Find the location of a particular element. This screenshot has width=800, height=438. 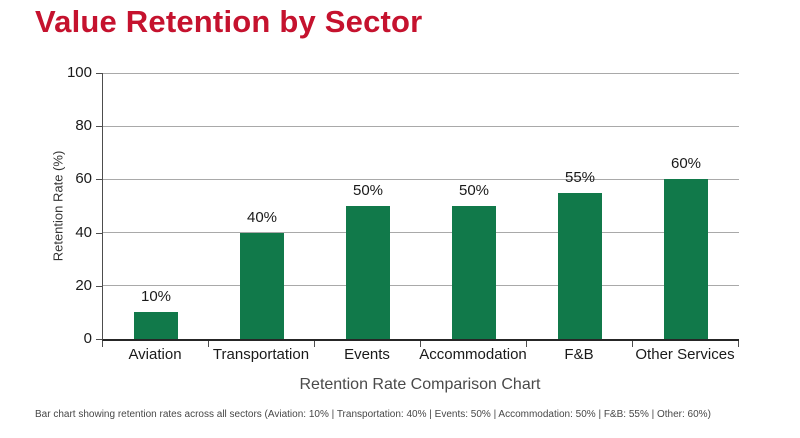

y-tick-label: 40 is located at coordinates (83, 232).